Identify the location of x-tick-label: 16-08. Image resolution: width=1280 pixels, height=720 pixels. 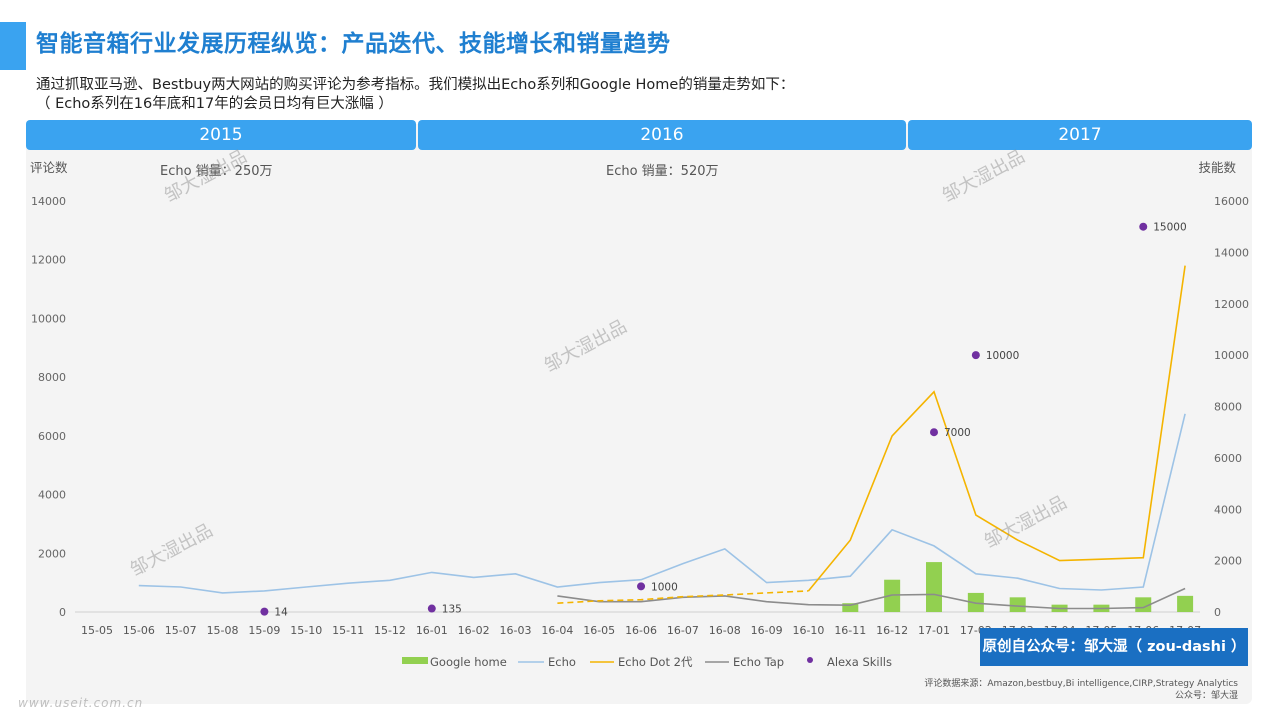
(725, 630).